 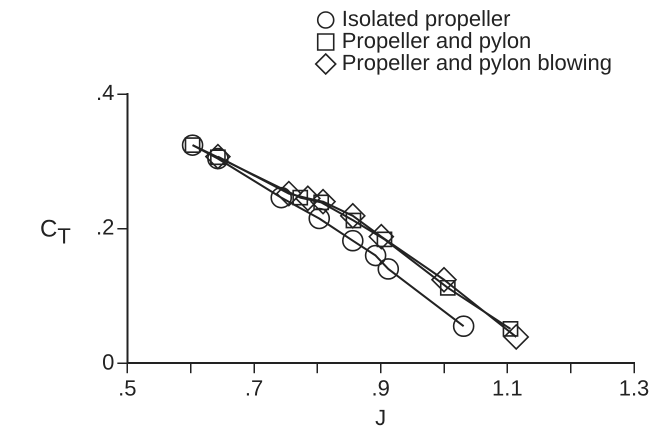 What do you see at coordinates (55, 232) in the screenshot?
I see `y-axis-title: CT` at bounding box center [55, 232].